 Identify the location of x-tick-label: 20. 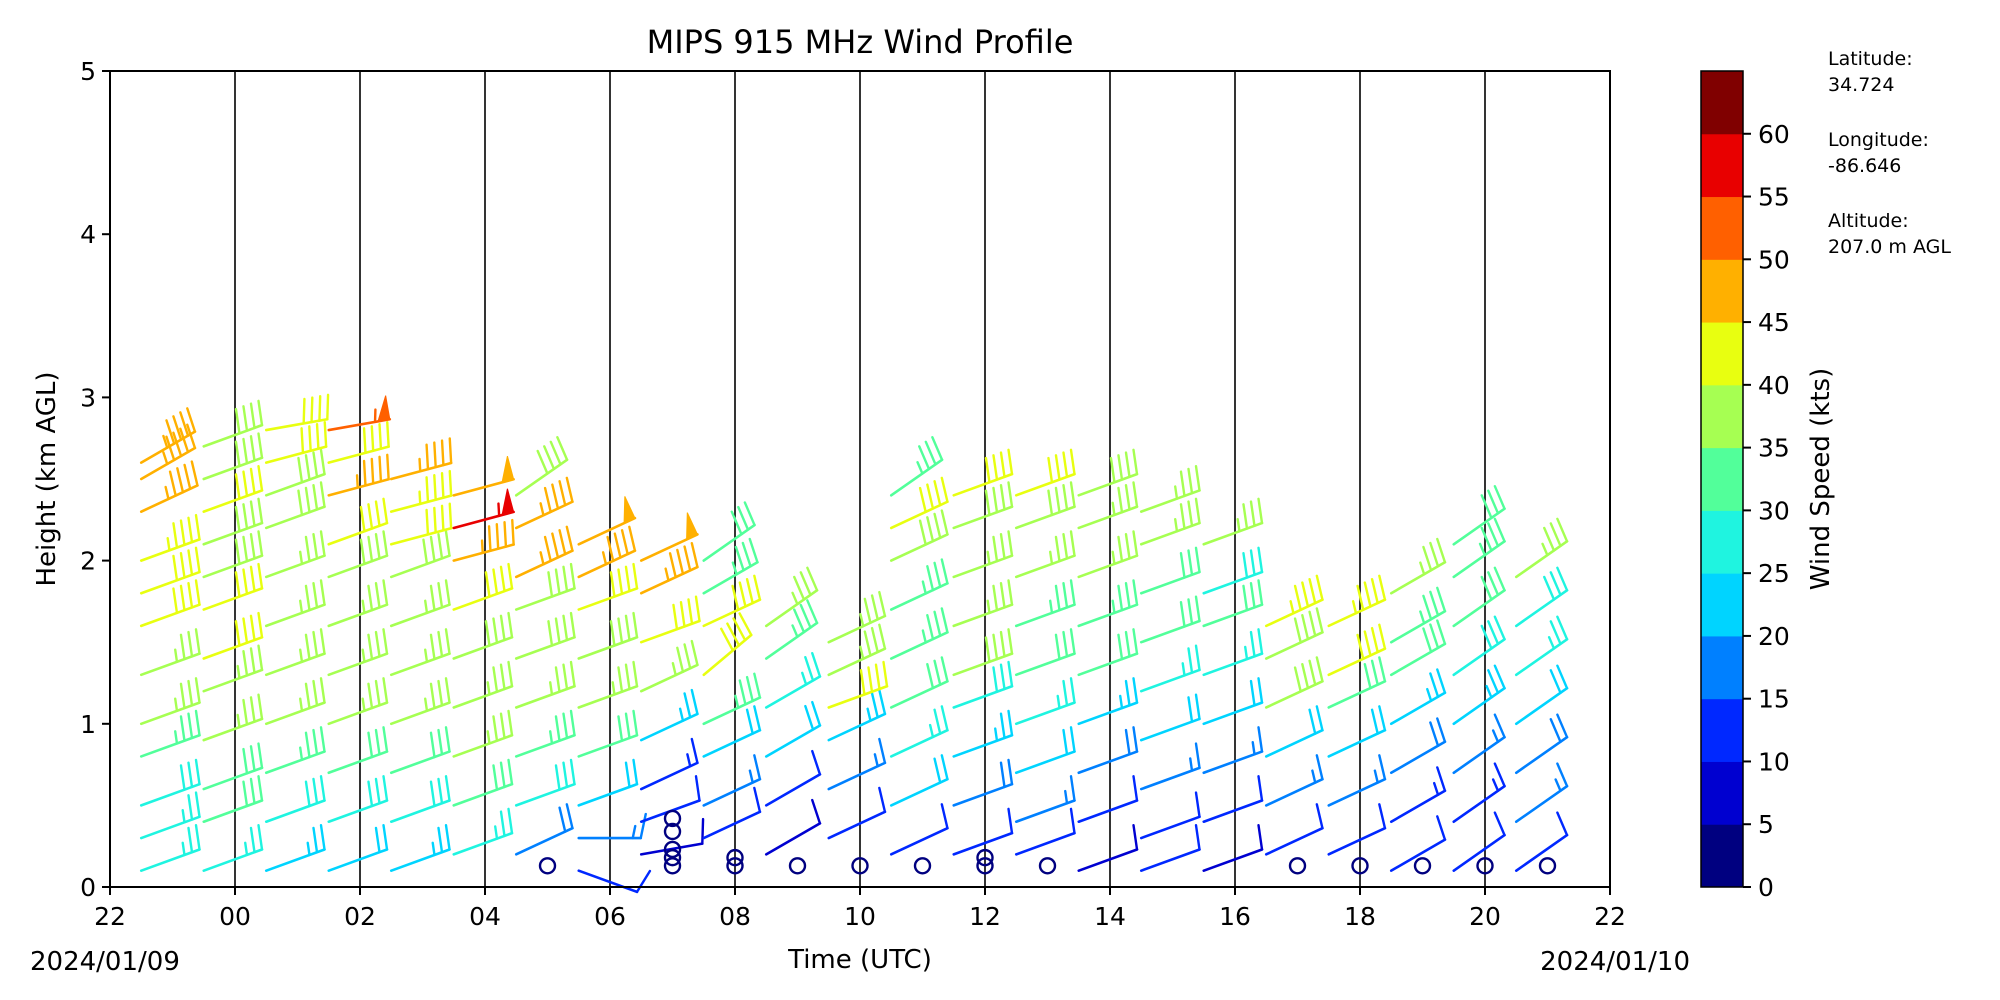
(1485, 916).